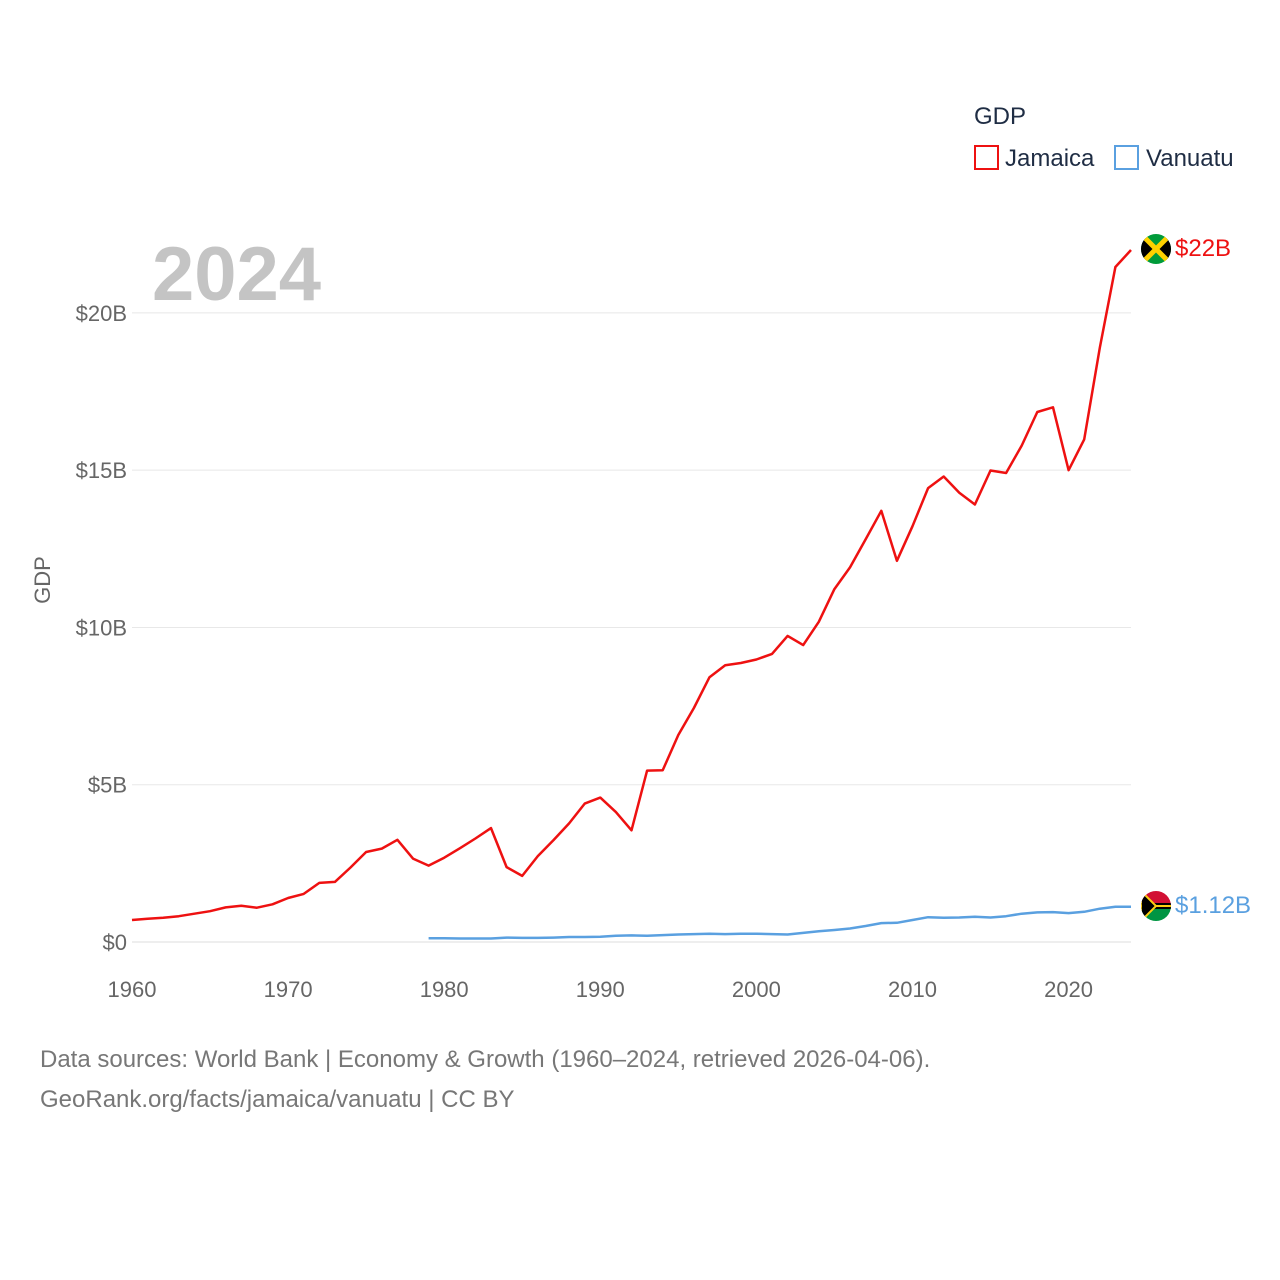 This screenshot has width=1280, height=1280. Describe the element at coordinates (288, 989) in the screenshot. I see `x-tick-label: 1970` at that location.